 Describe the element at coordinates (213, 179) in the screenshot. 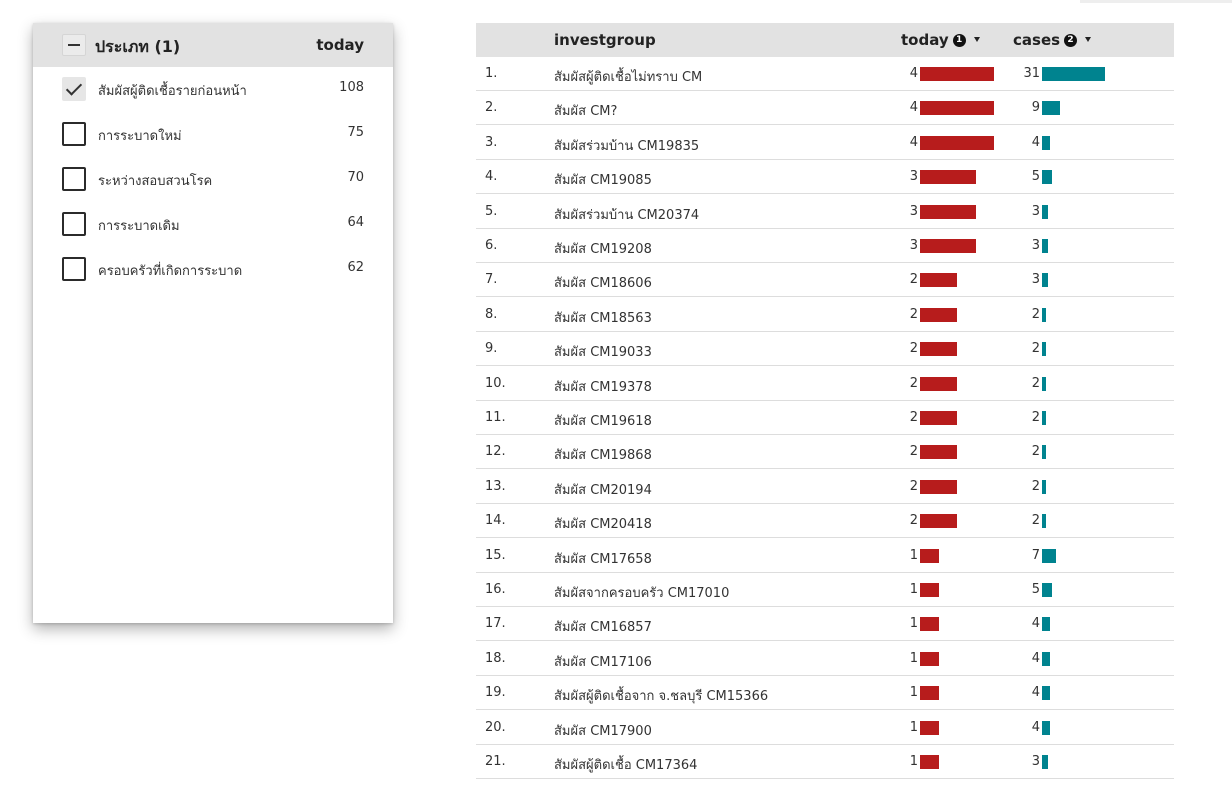

I see `filter-item: ระหว่างสอบสวนโรค 70` at that location.